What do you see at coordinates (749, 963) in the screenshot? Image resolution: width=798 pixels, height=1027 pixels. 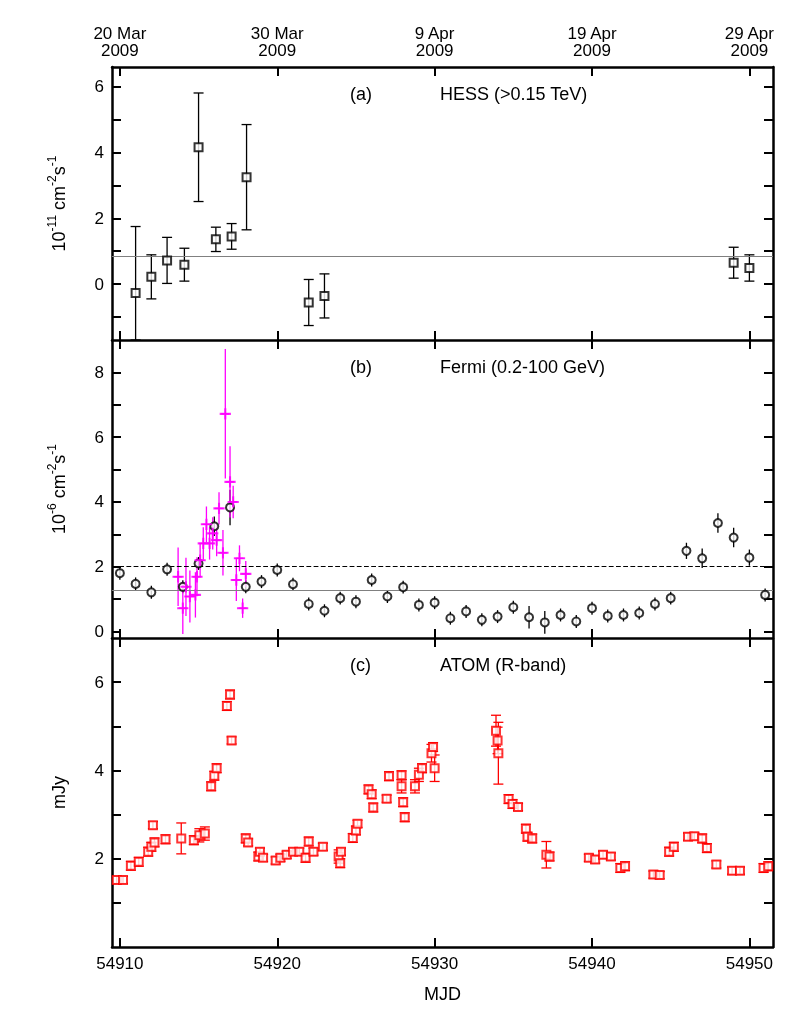 I see `x-tick-label: 54950` at bounding box center [749, 963].